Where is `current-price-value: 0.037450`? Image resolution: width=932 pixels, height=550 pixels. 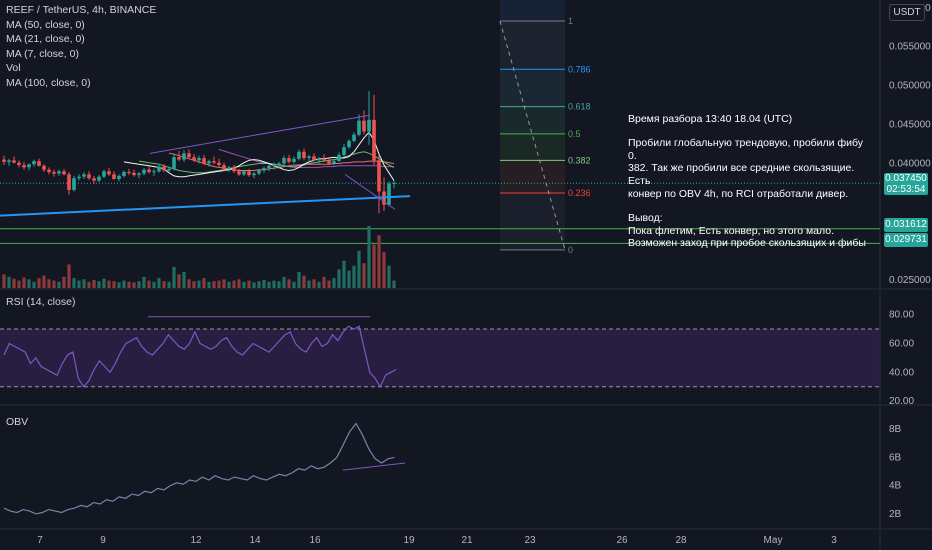 current-price-value: 0.037450 is located at coordinates (906, 178).